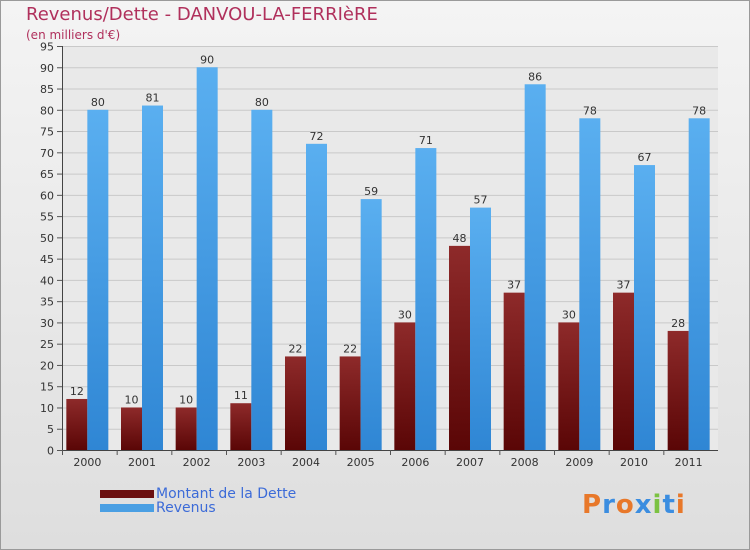  What do you see at coordinates (77, 391) in the screenshot?
I see `debt-value-label: 12` at bounding box center [77, 391].